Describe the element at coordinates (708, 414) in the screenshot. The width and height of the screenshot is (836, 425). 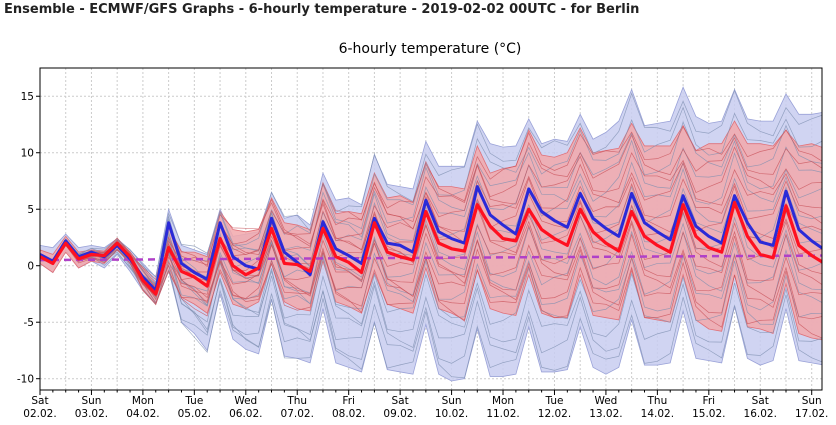
I see `x-tick-date: 15.02.` at that location.